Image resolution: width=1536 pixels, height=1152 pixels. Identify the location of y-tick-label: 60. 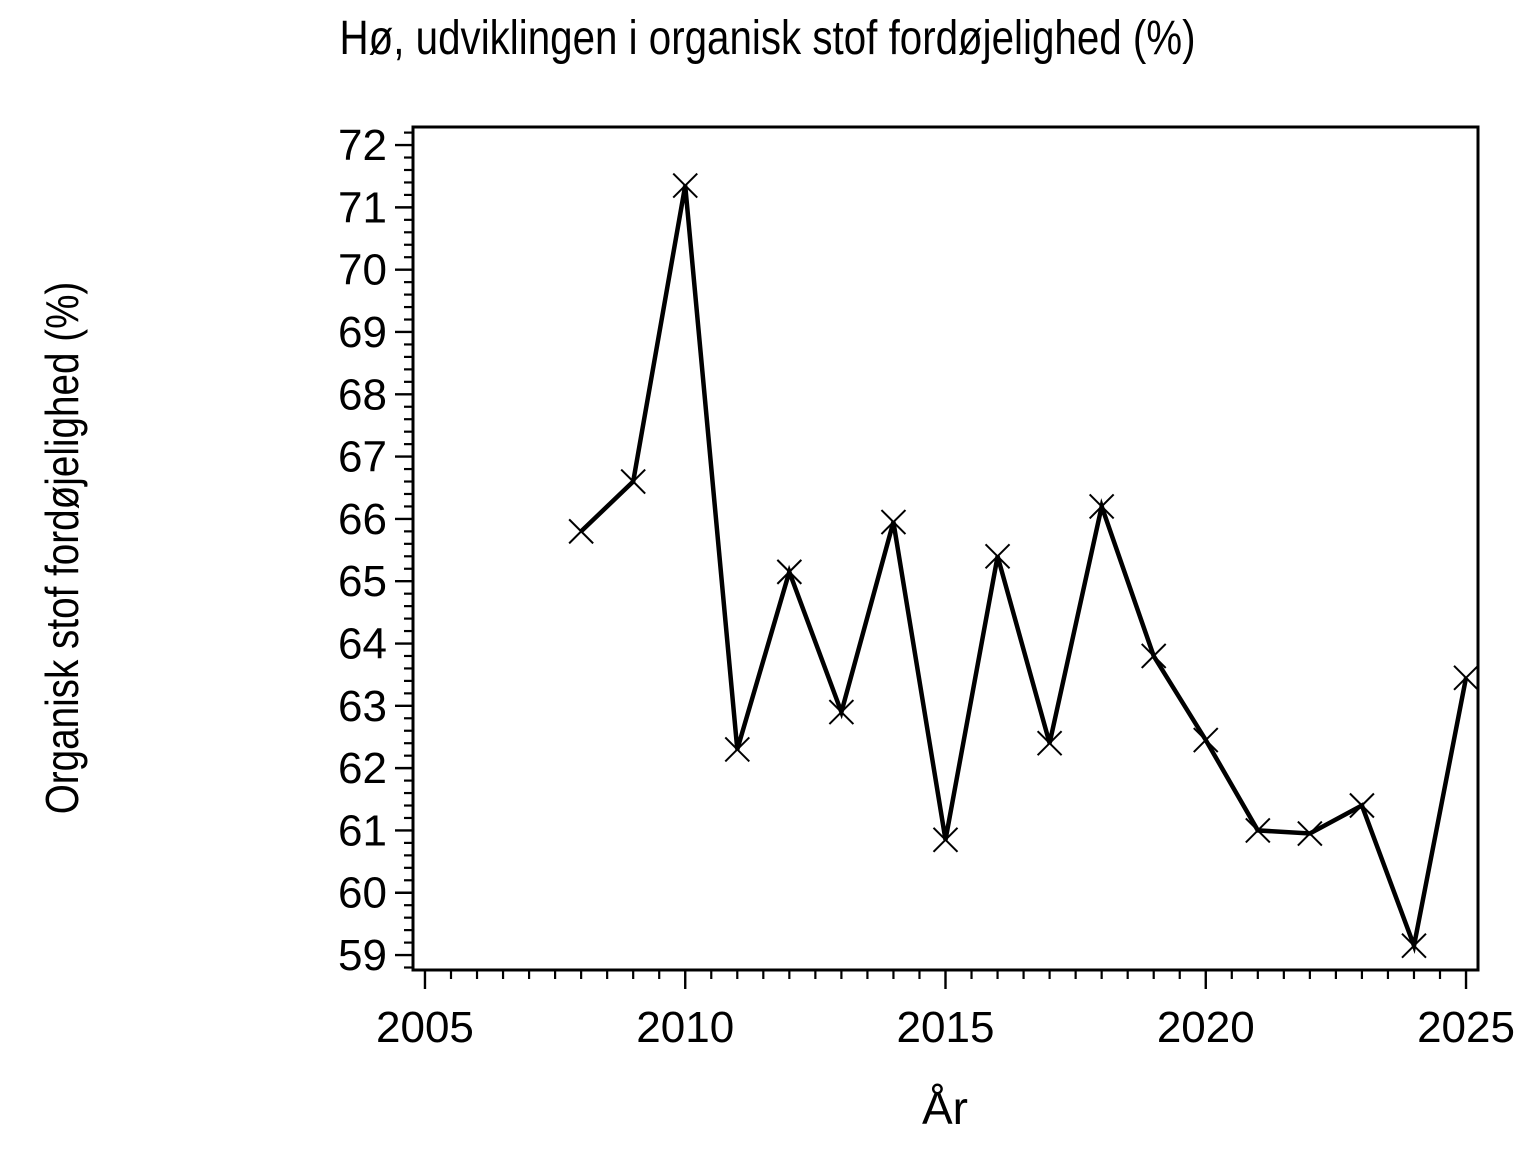
(362, 893).